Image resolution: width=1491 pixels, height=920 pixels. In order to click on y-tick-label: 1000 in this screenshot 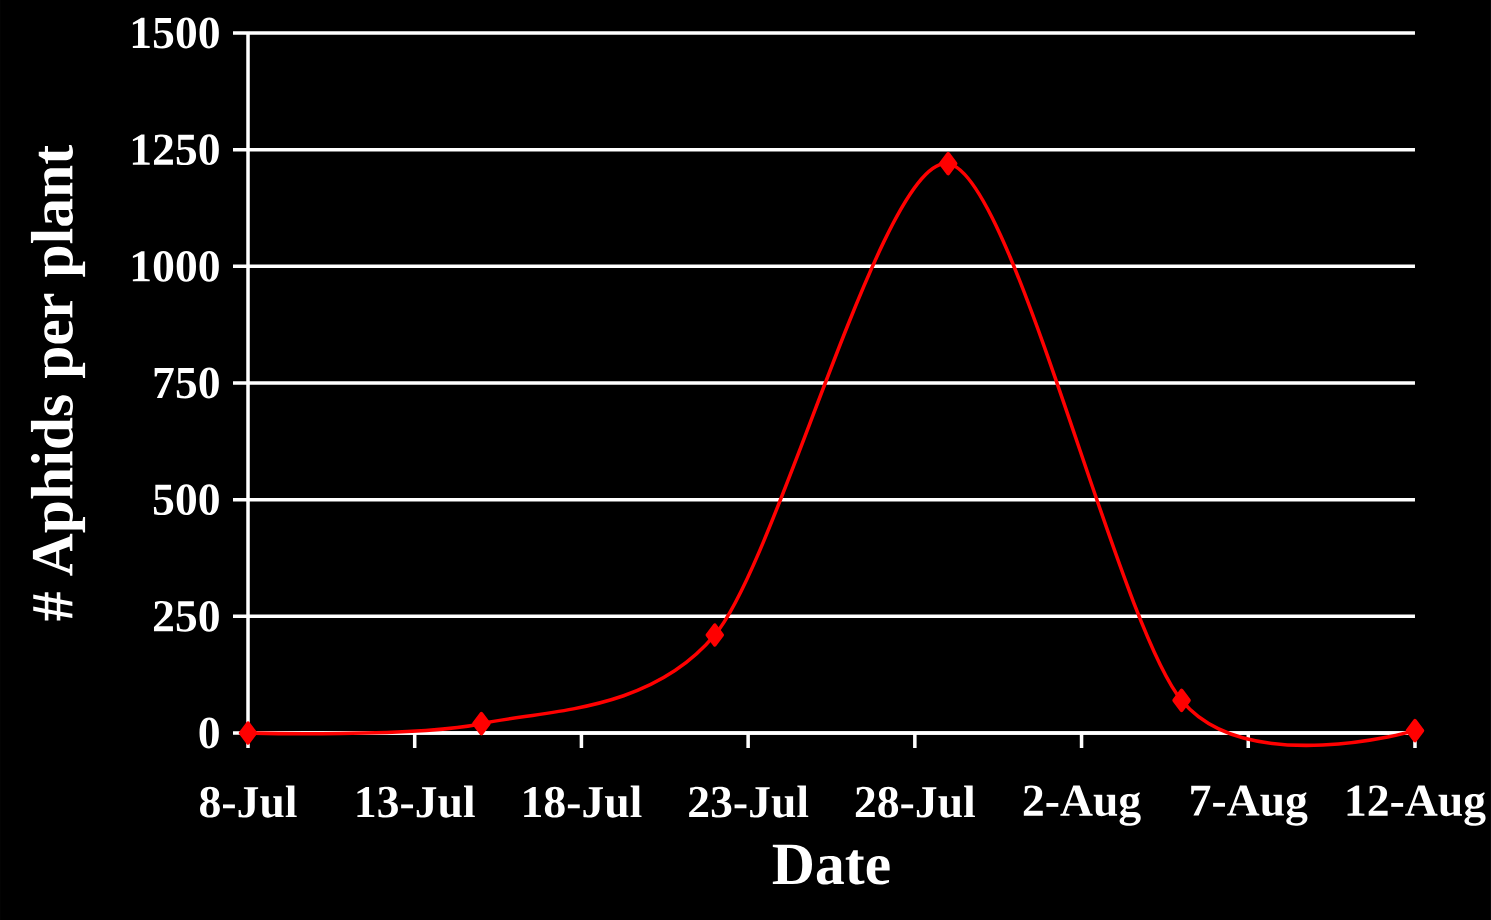, I will do `click(175, 266)`.